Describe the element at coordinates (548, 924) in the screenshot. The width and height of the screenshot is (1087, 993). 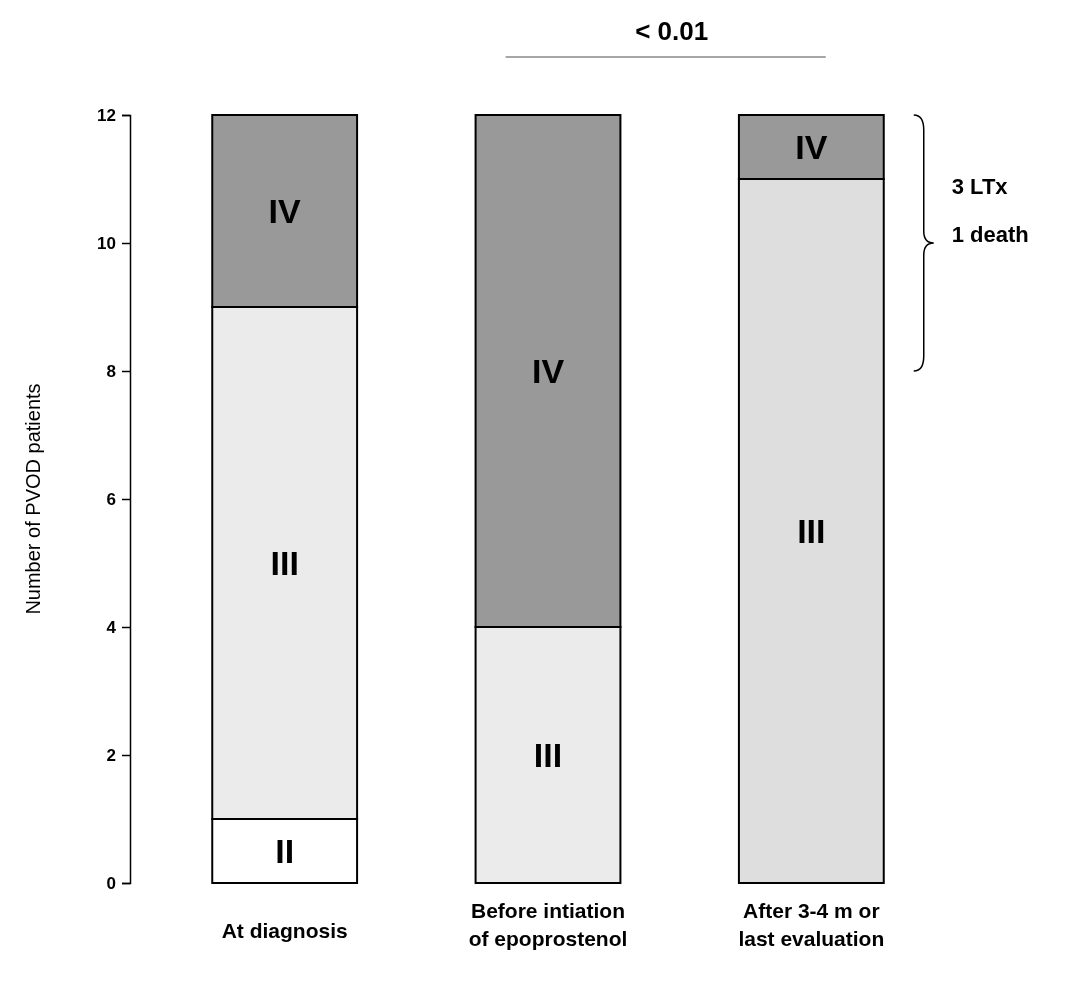
I see `x-tick-label: Before intiation of epoprostenol` at that location.